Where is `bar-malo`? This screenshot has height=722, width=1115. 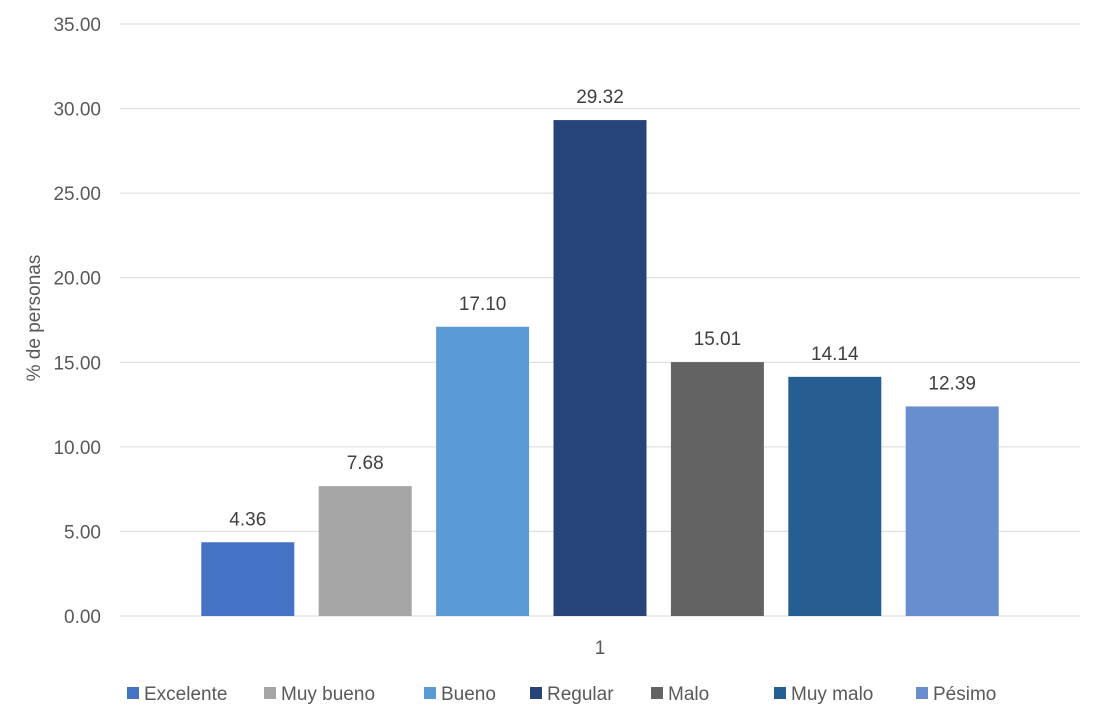 bar-malo is located at coordinates (717, 489).